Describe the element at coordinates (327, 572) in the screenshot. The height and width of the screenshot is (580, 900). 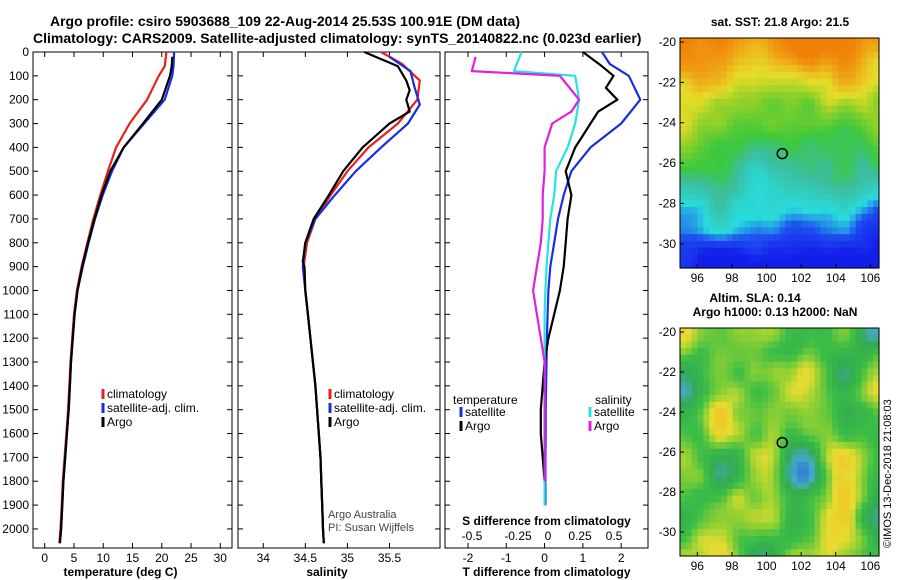
I see `x-axis-label: salinity` at that location.